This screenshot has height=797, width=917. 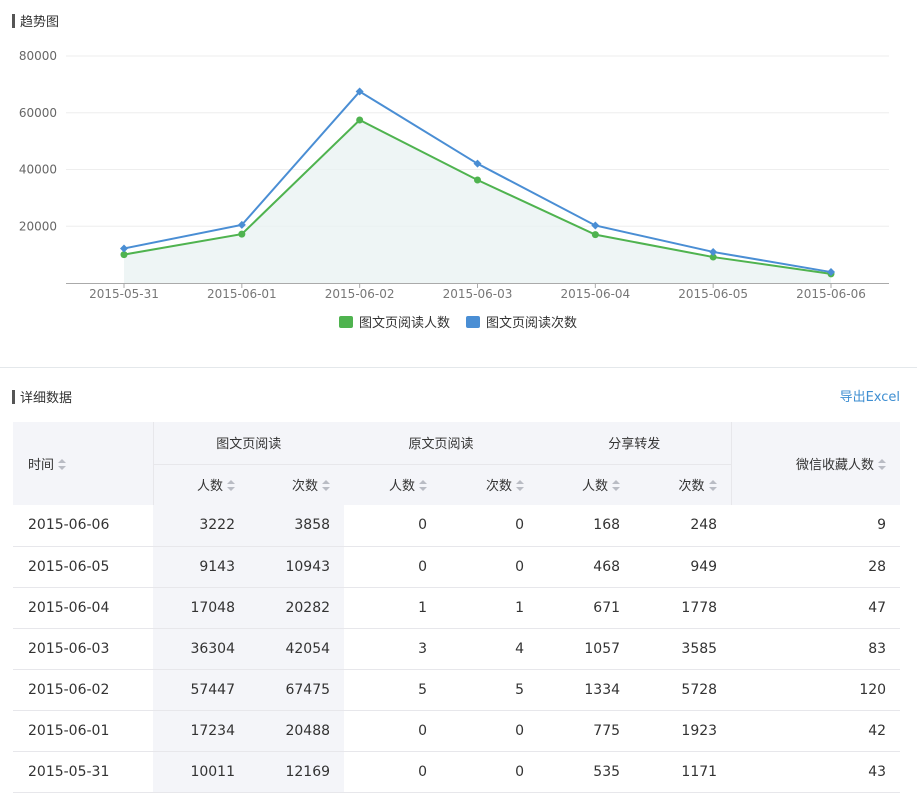 I want to click on col-header-article-times: 次数, so click(x=297, y=484).